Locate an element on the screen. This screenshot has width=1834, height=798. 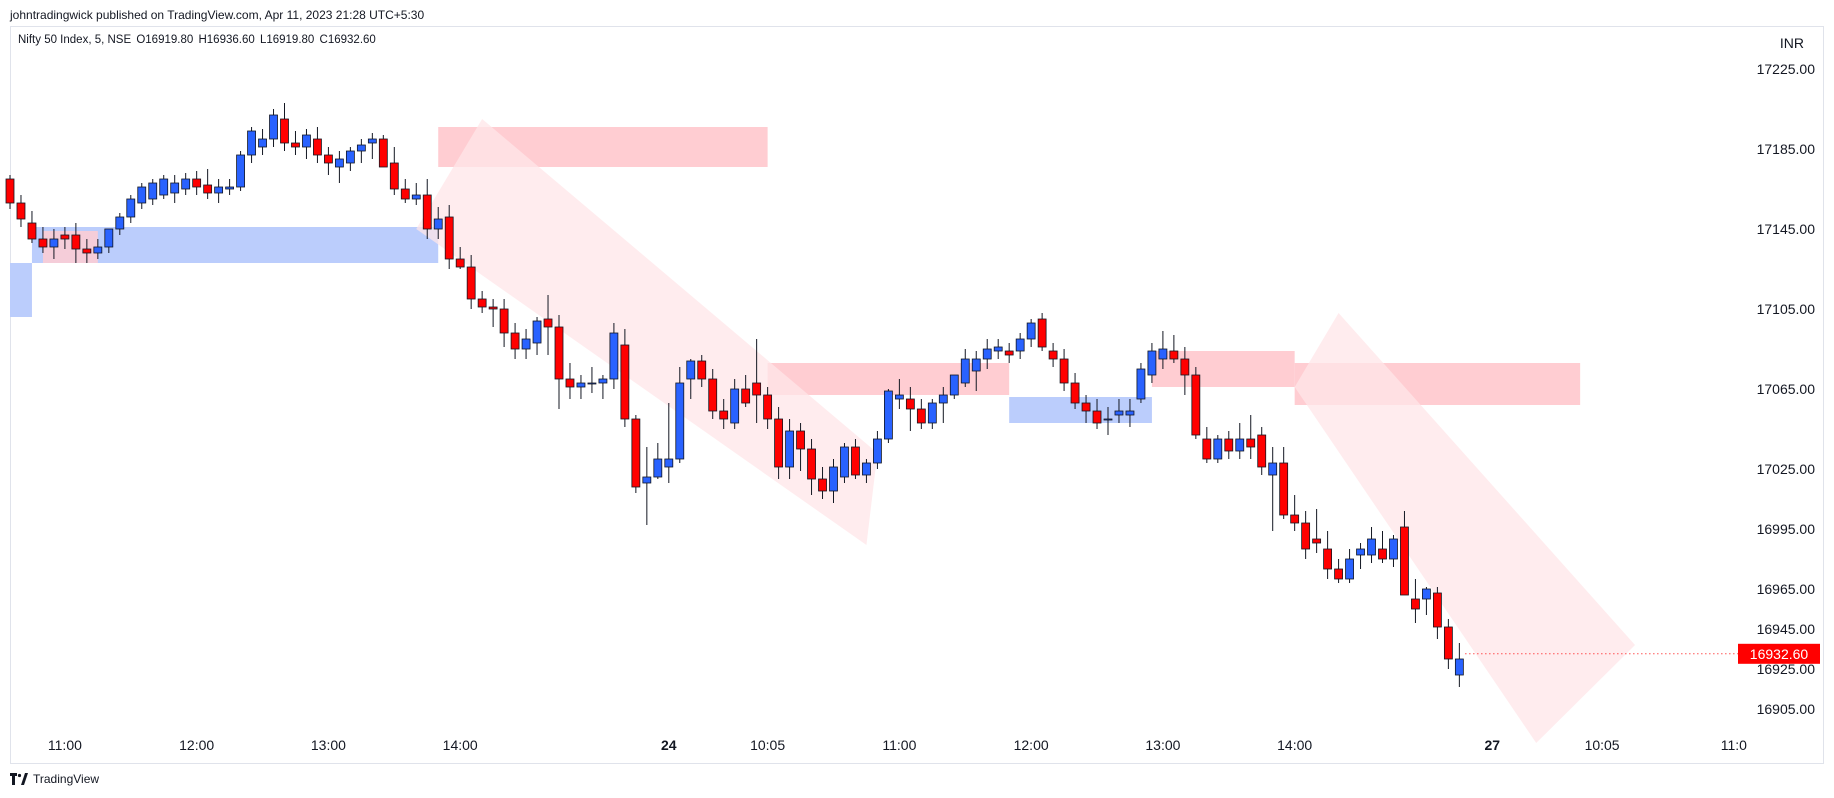
descending-channel is located at coordinates (647, 332).